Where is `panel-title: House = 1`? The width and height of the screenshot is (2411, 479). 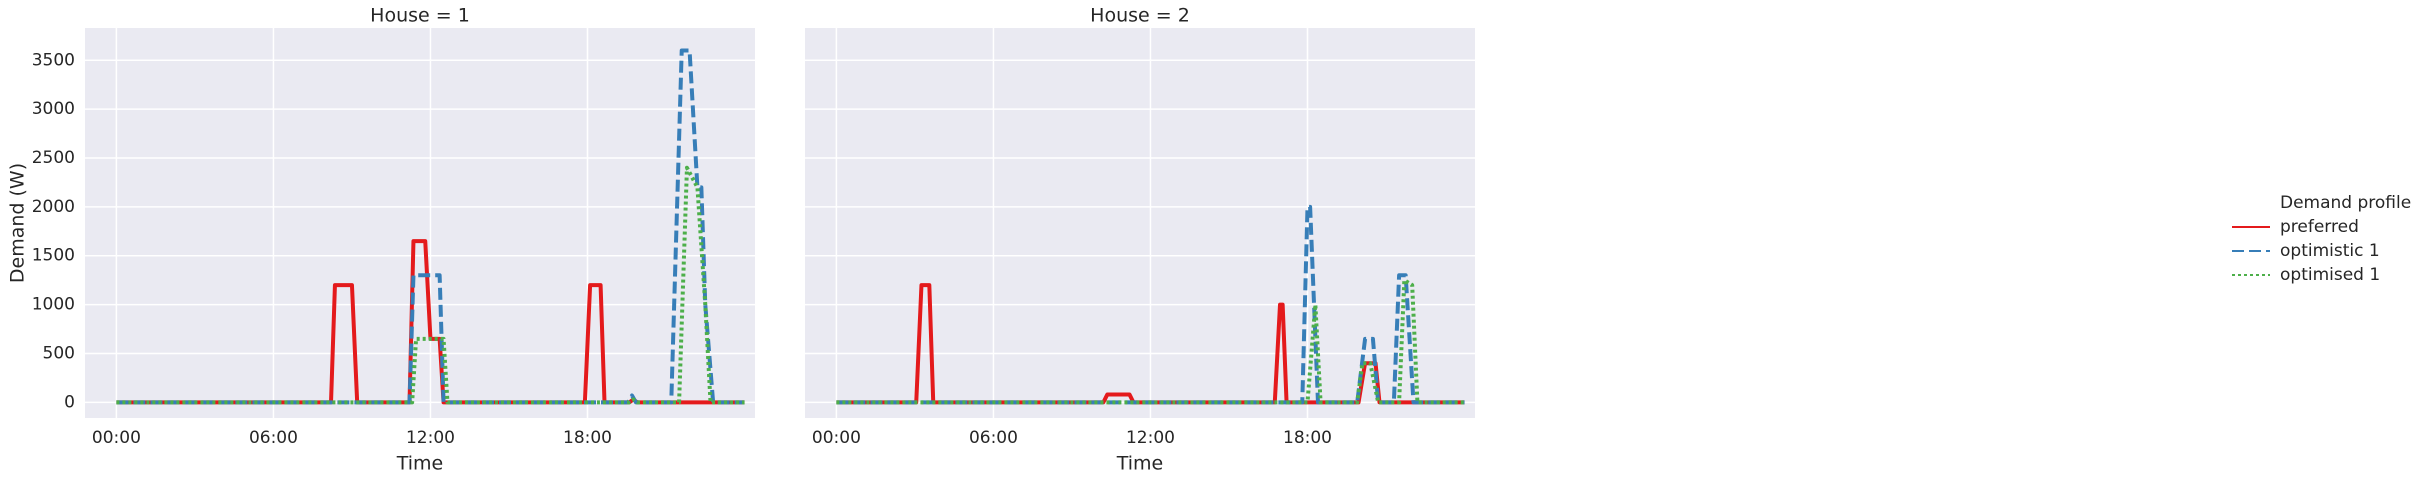 panel-title: House = 1 is located at coordinates (420, 16).